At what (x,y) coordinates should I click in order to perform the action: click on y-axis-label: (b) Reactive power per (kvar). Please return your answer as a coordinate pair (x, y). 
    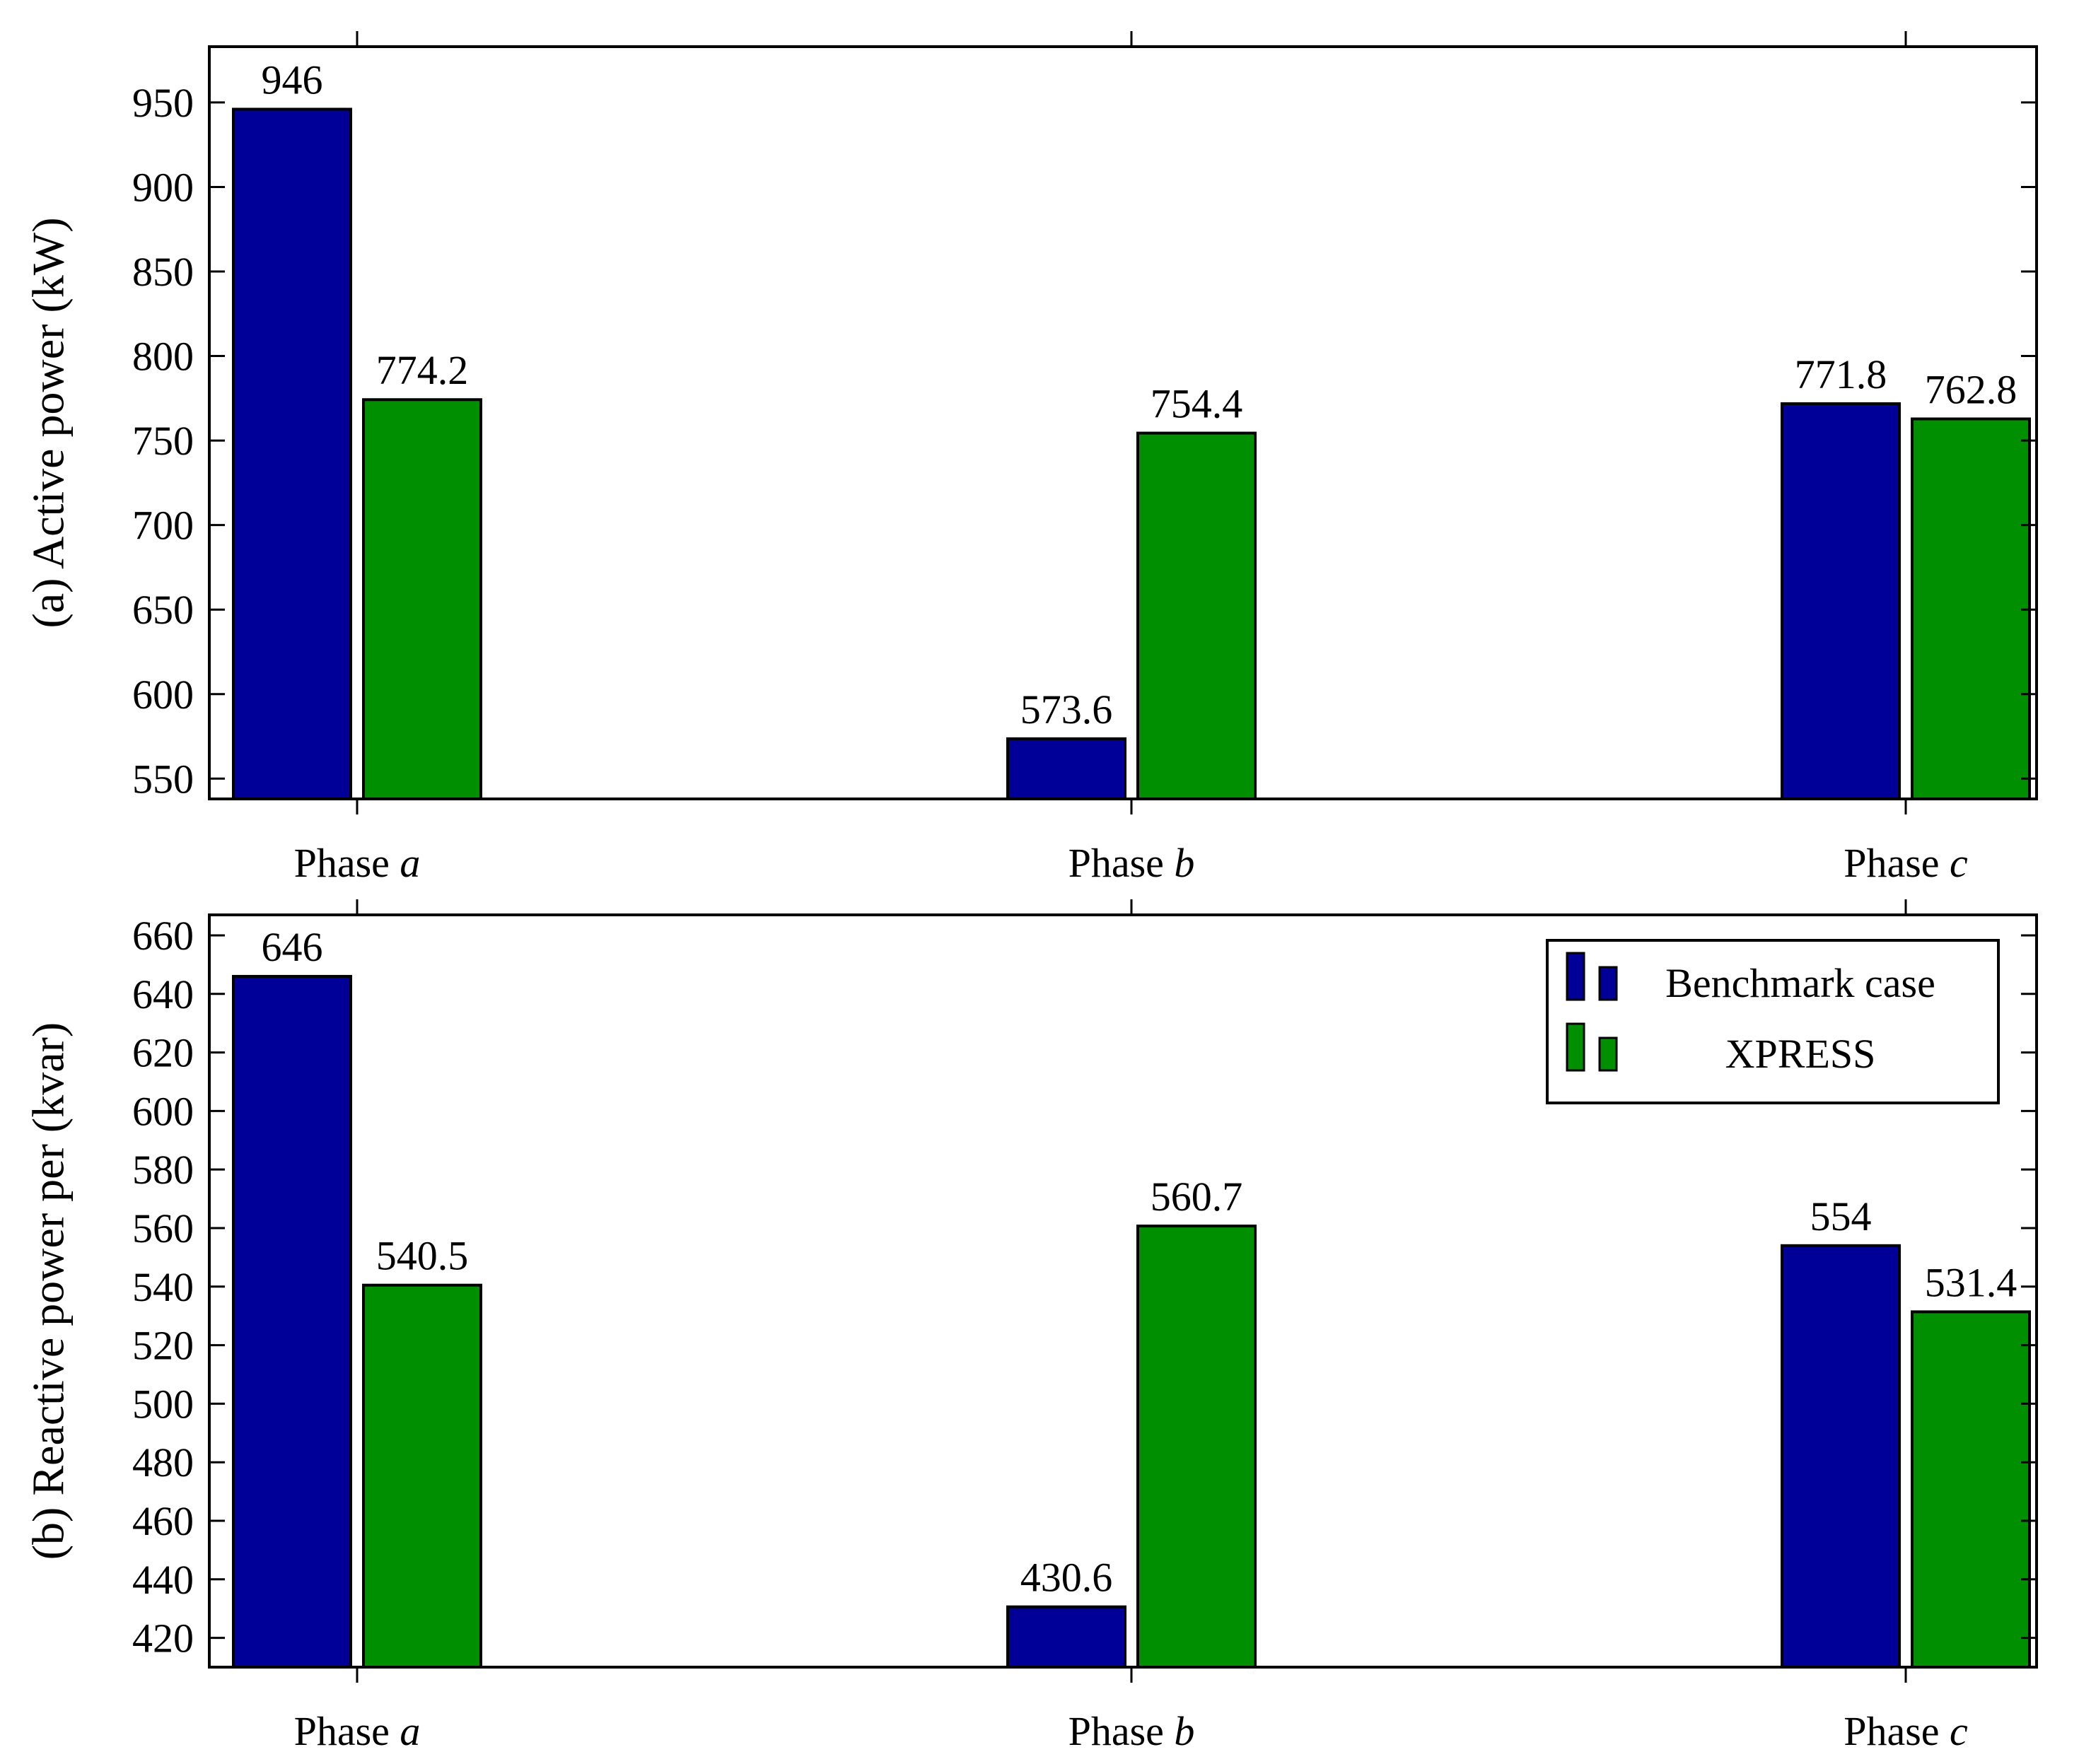
    Looking at the image, I should click on (49, 1291).